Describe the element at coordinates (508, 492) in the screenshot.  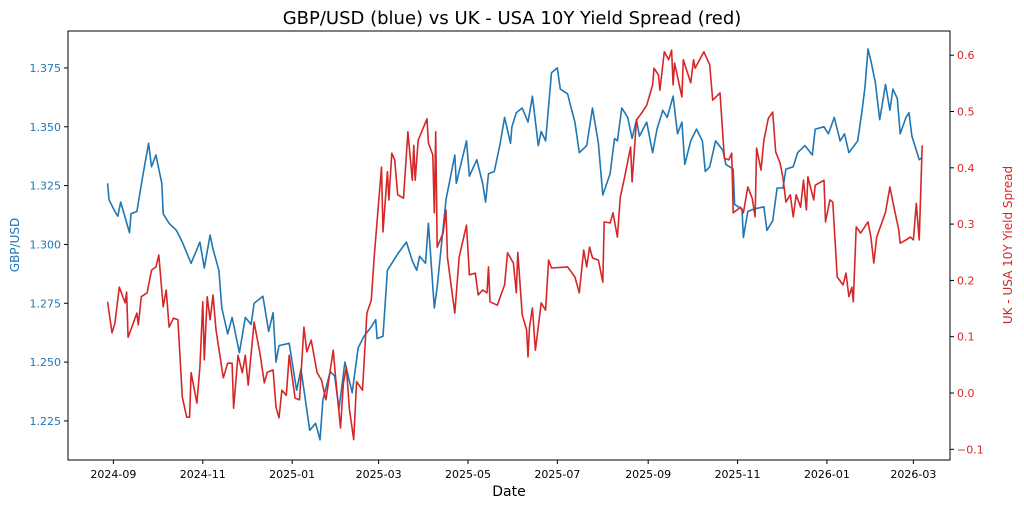
I see `x-axis-label: Date` at that location.